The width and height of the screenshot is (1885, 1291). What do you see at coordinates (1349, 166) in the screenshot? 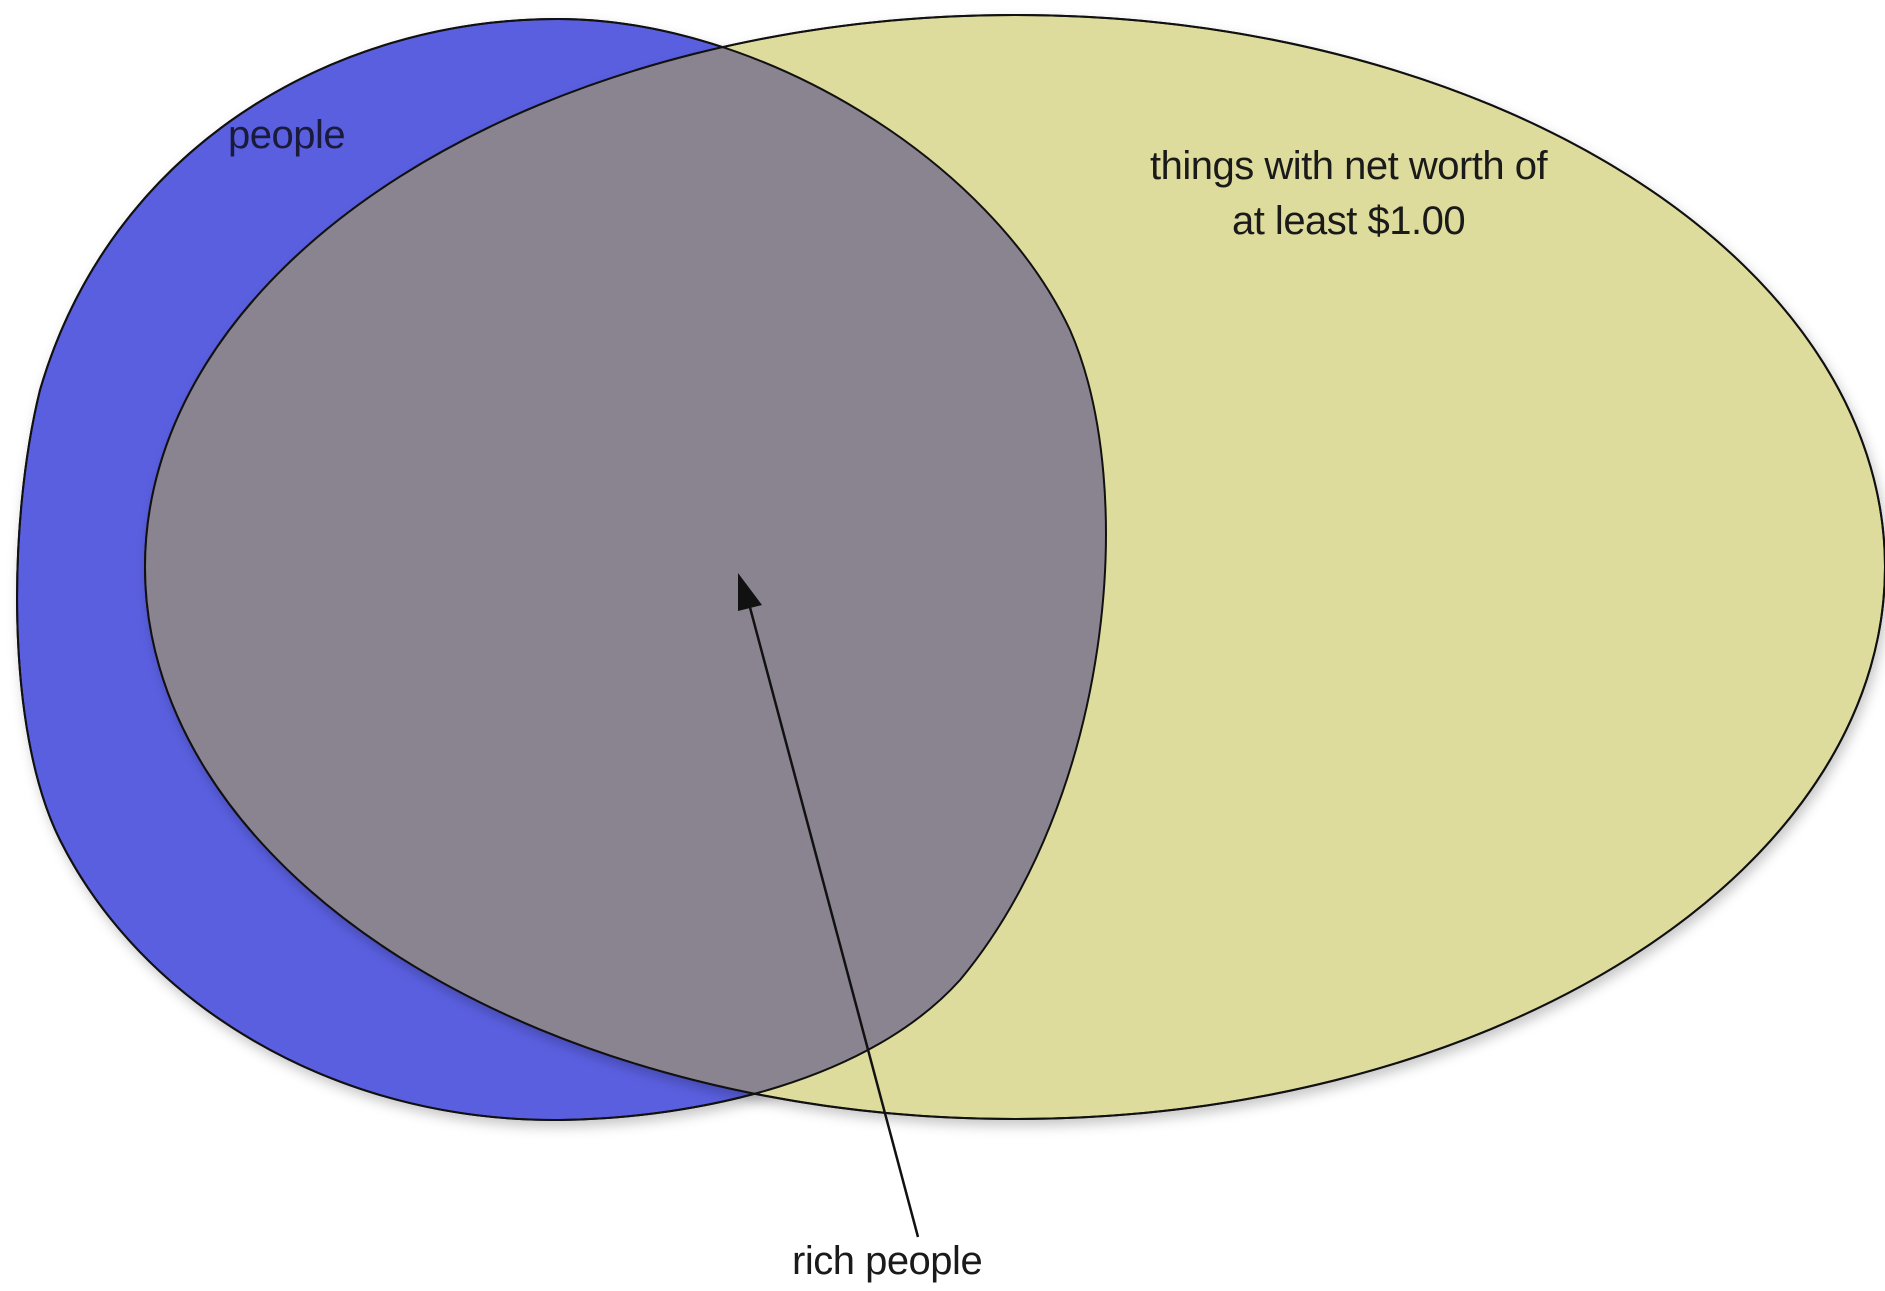
I see `net-worth-label-line-1: things with net worth of` at bounding box center [1349, 166].